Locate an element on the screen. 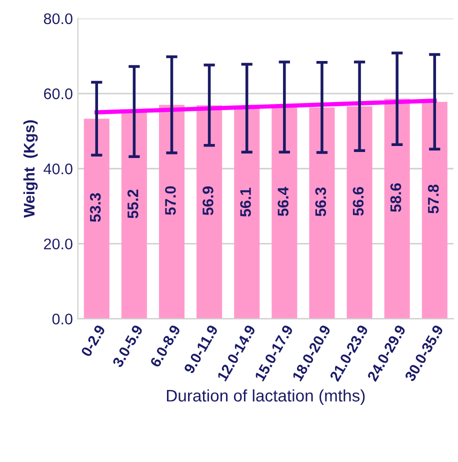  y-axis-title: Weight (Kgs) is located at coordinates (30, 169).